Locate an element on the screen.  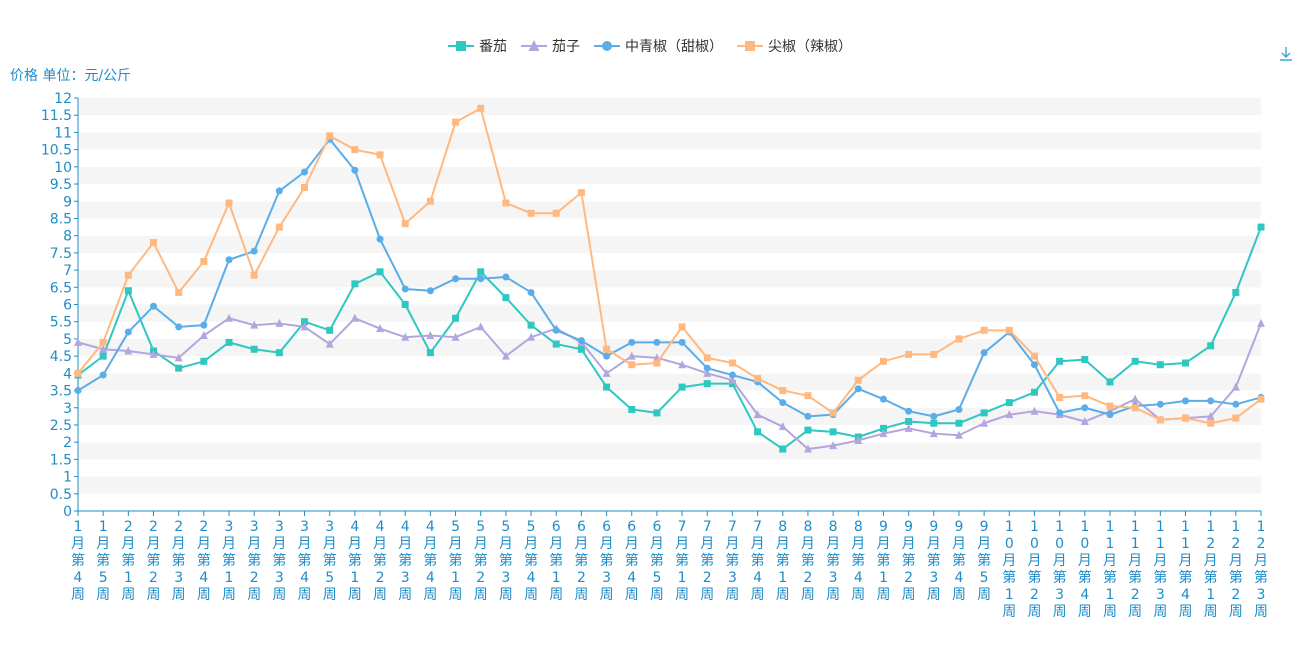
x-tick-label: 3 月第 5 周 is located at coordinates (330, 561).